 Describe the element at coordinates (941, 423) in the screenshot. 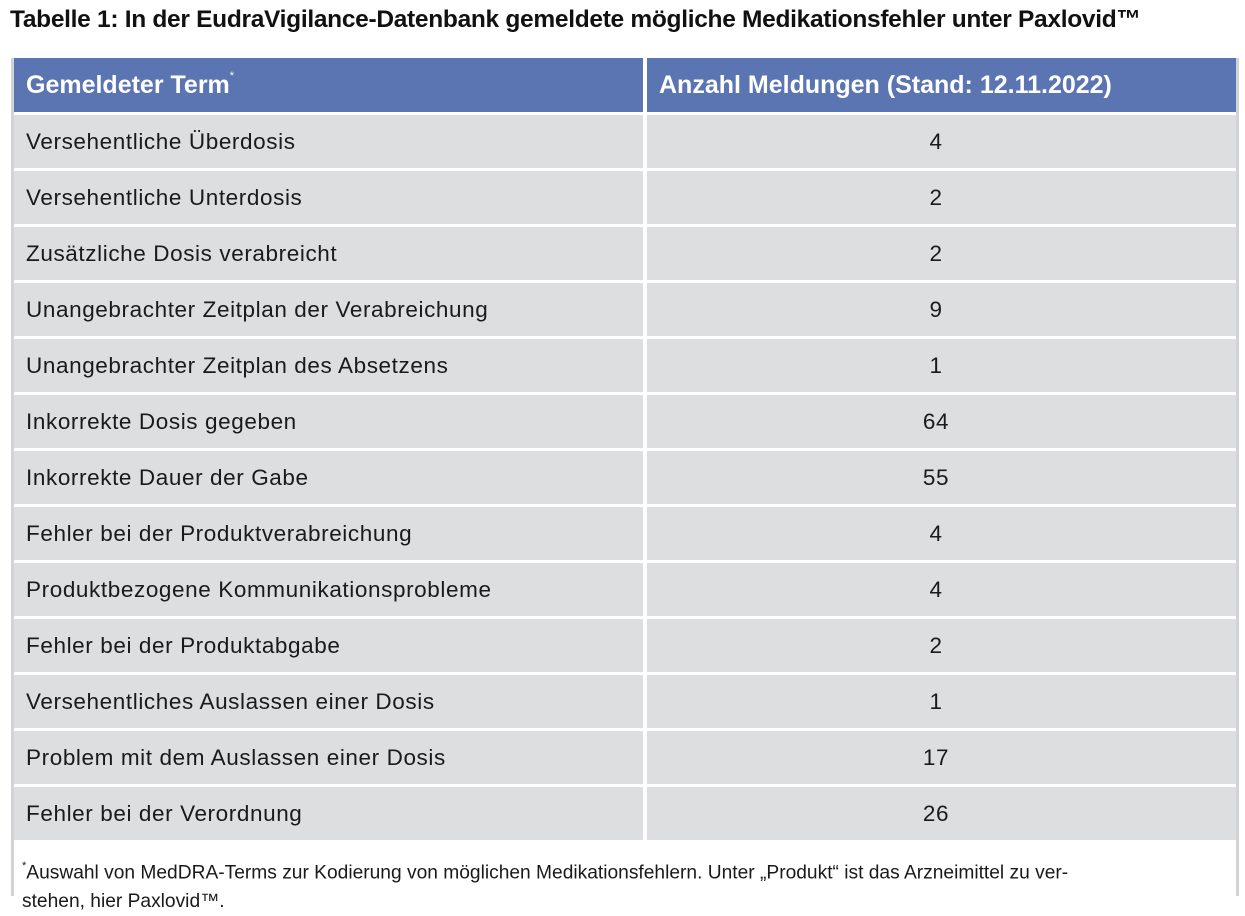

I see `count-cell: 64` at that location.